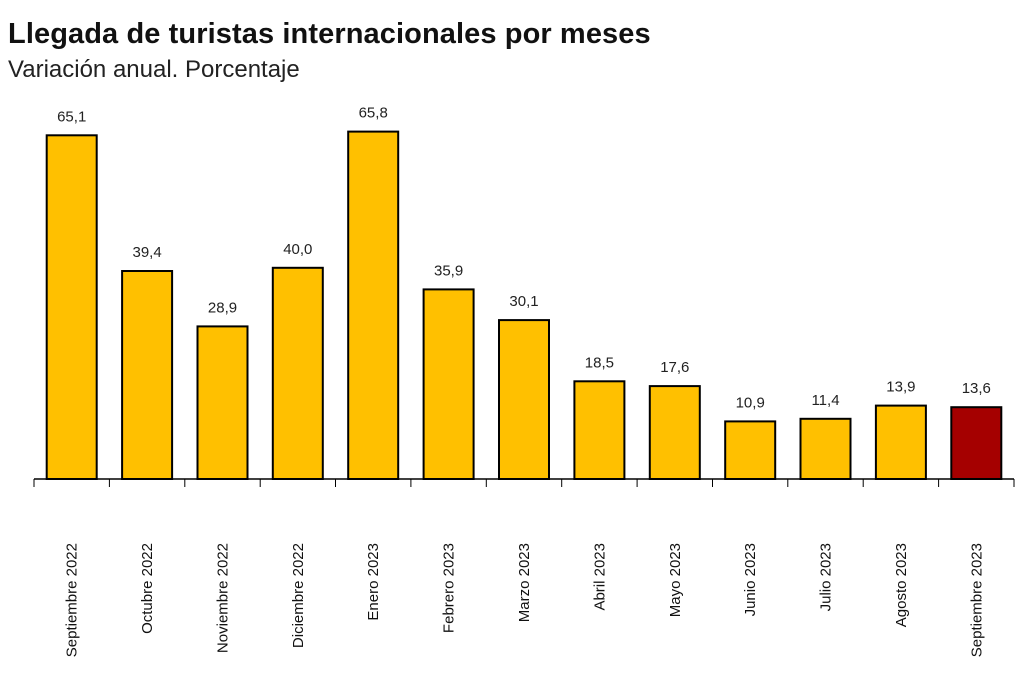 The image size is (1024, 698). What do you see at coordinates (826, 577) in the screenshot?
I see `category-label-10: Julio 2023` at bounding box center [826, 577].